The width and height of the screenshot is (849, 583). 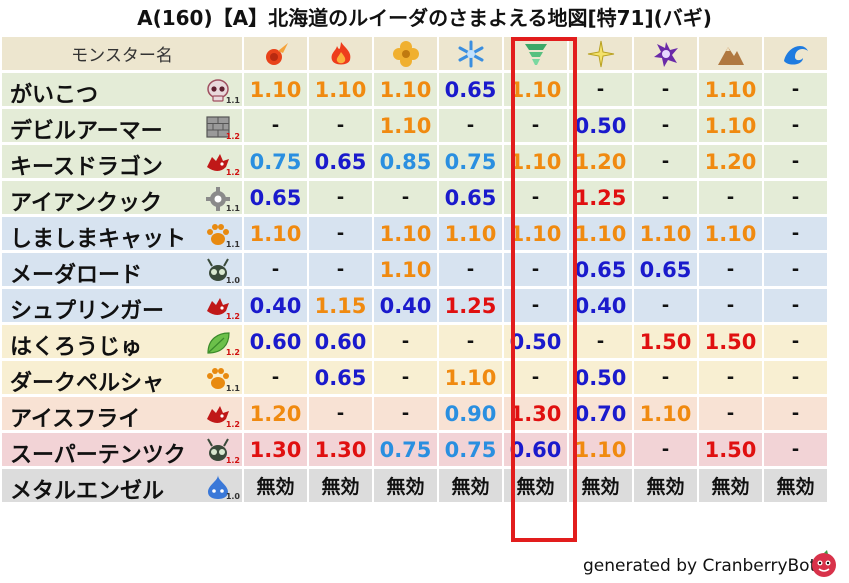 What do you see at coordinates (86, 167) in the screenshot?
I see `monster-name: キースドラゴン` at bounding box center [86, 167].